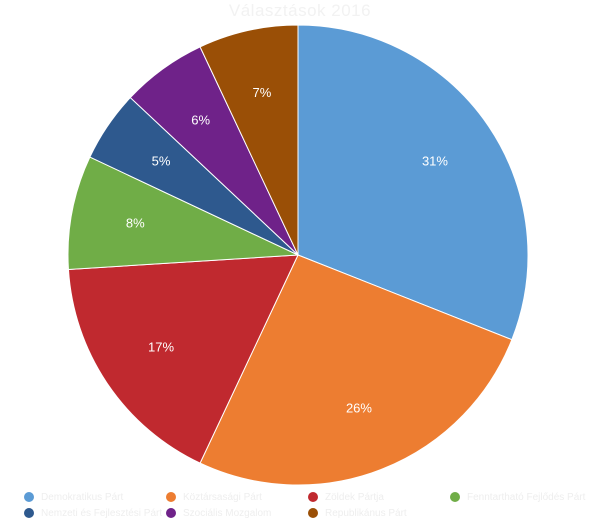  I want to click on slice-label-4: 5%, so click(161, 160).